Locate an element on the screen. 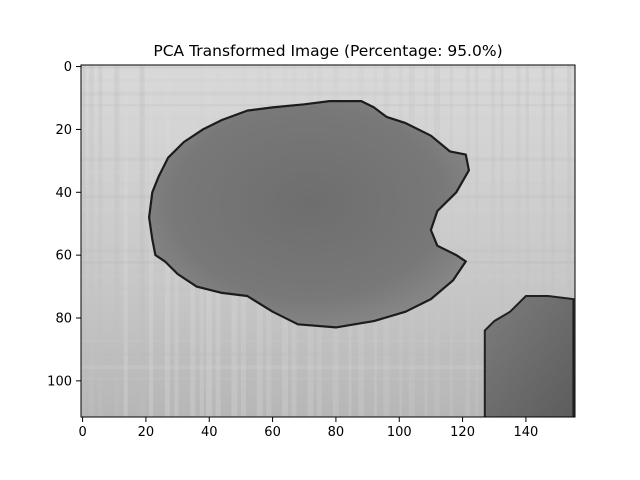 This screenshot has height=480, width=640. image-corner-region is located at coordinates (529, 356).